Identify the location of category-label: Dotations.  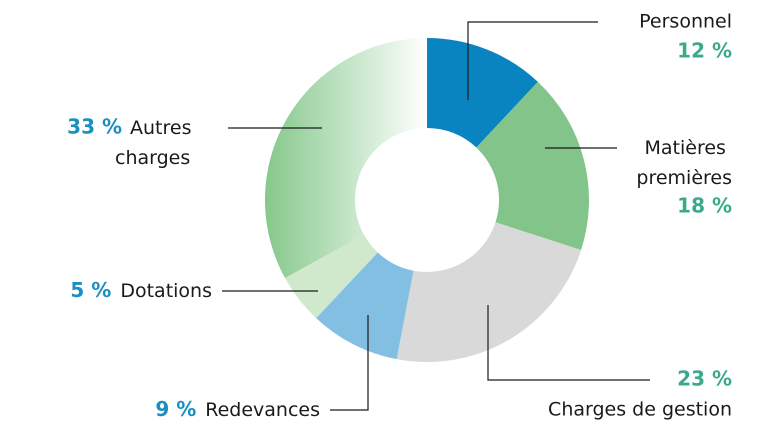
(166, 291).